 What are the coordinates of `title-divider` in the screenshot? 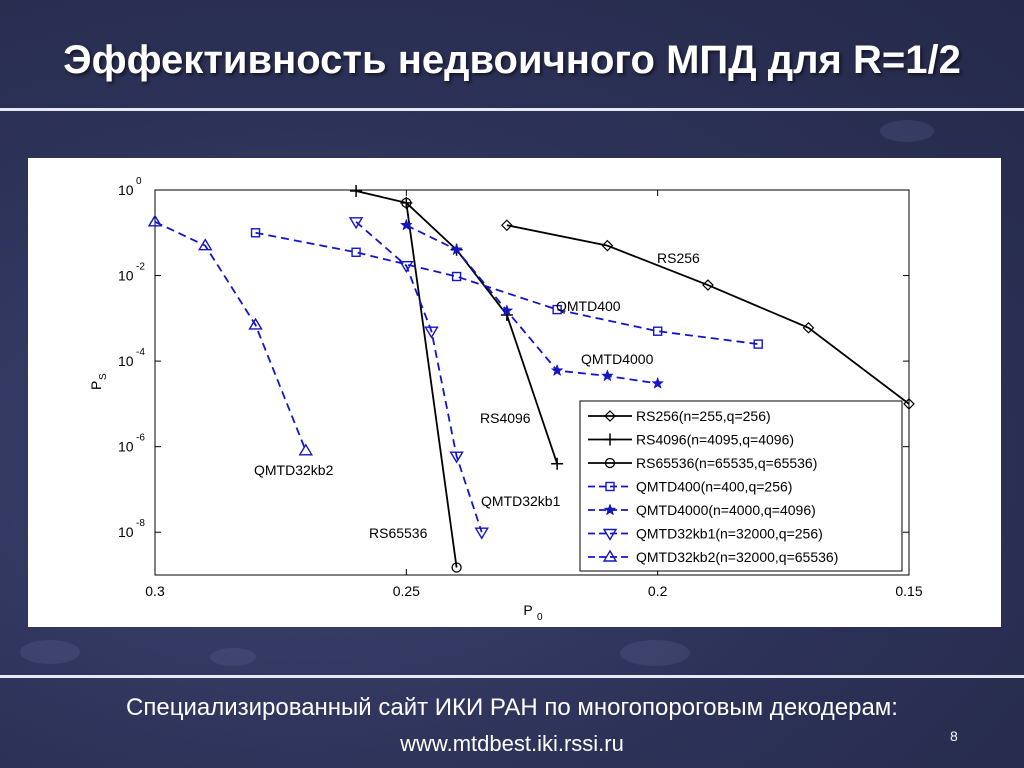 It's located at (512, 109).